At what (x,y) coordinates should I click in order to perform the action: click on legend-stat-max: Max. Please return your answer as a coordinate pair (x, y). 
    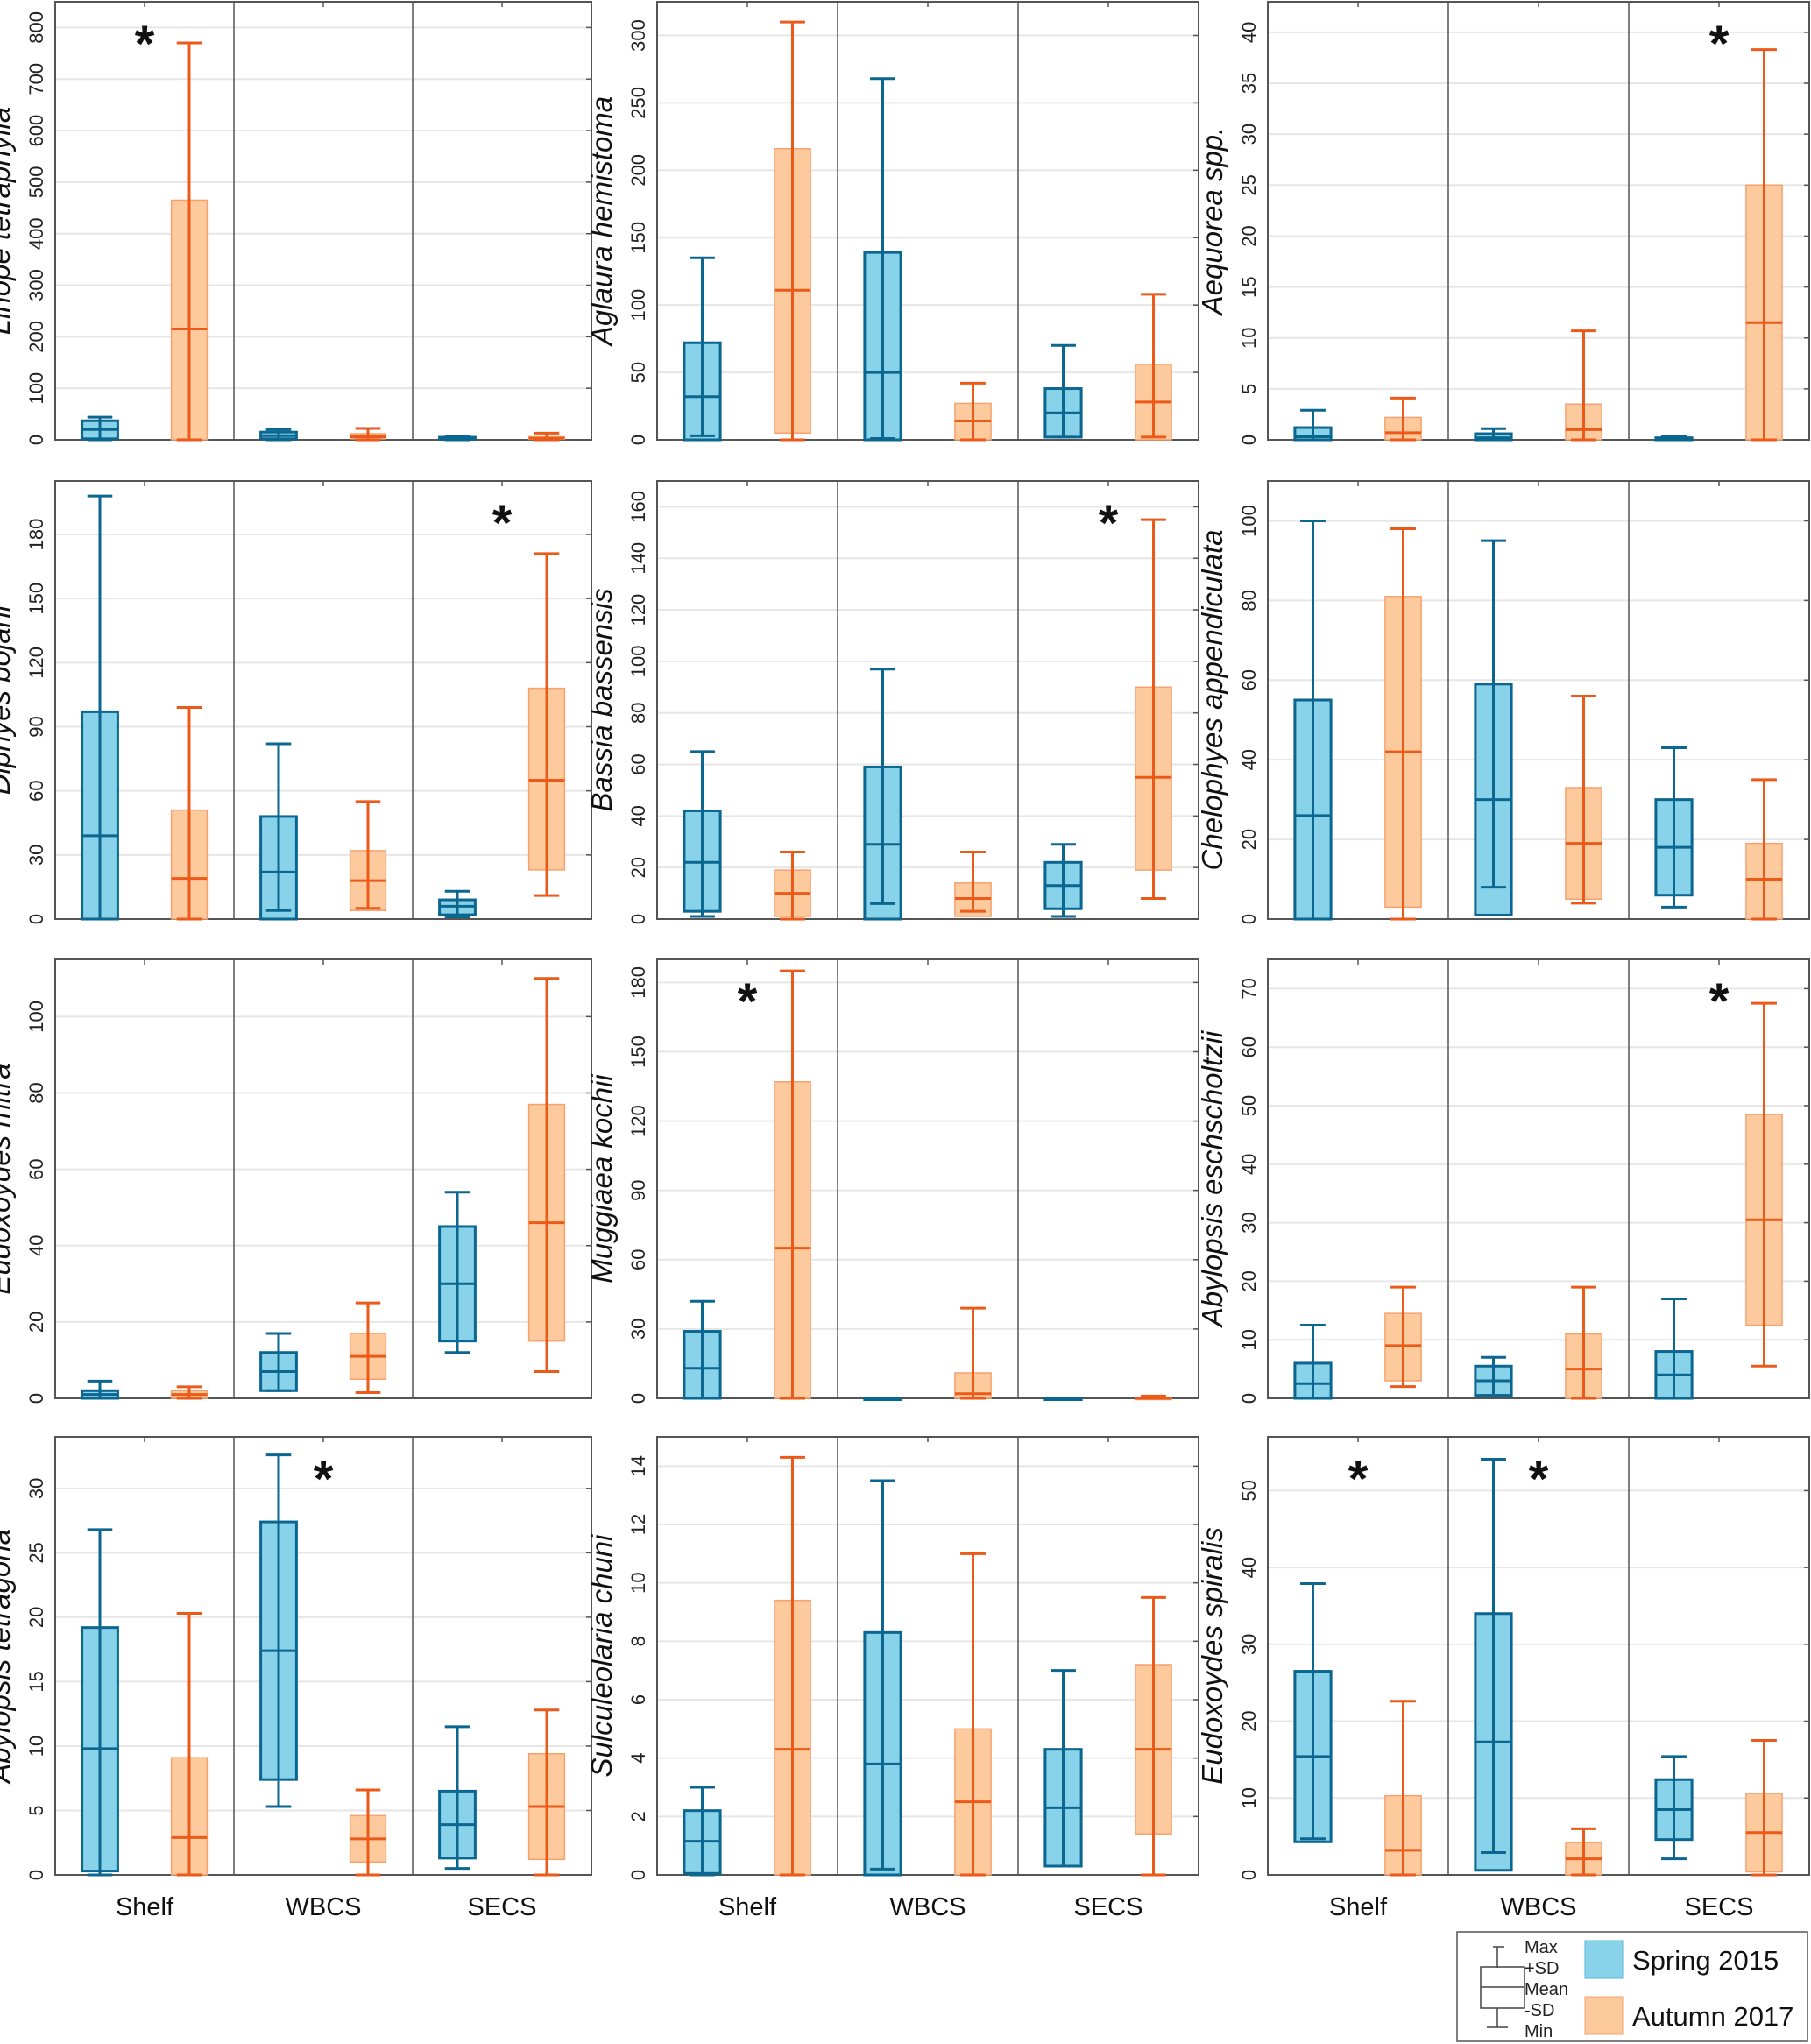
    Looking at the image, I should click on (1541, 1947).